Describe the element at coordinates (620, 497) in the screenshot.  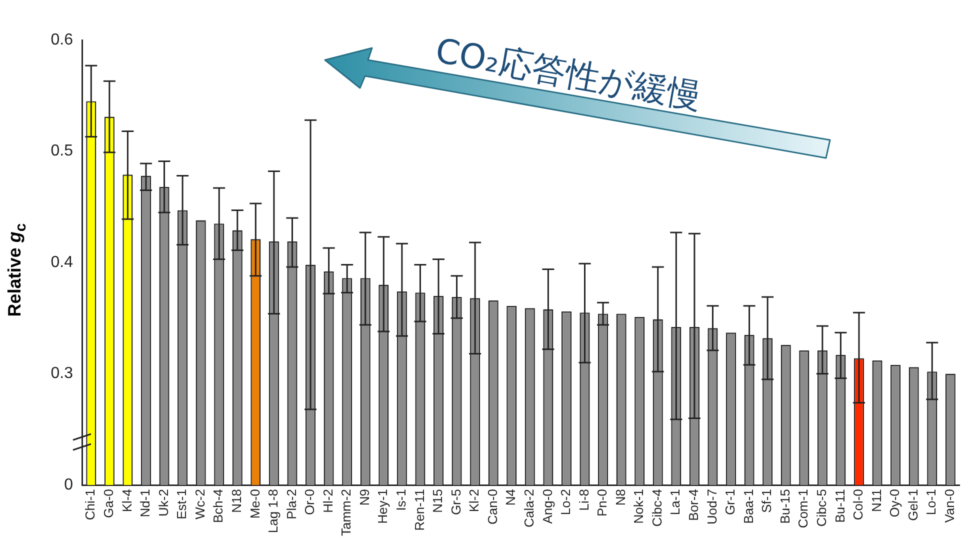
I see `x-tick-label: N8` at that location.